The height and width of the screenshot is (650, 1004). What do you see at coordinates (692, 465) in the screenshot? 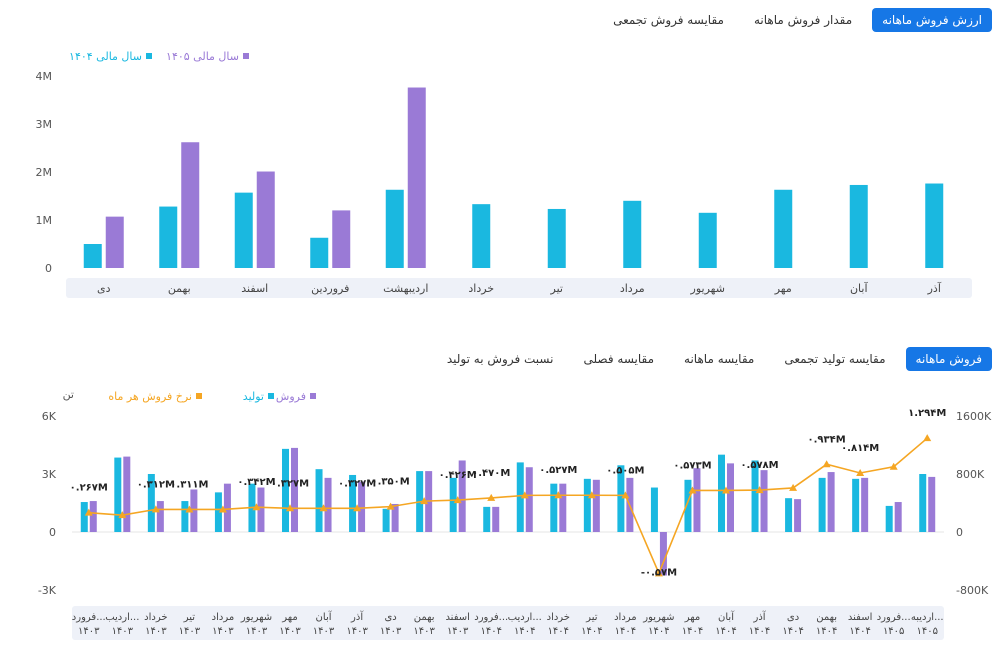
I see `sales-rate-label: ۰.۵۷۳M` at bounding box center [692, 465].